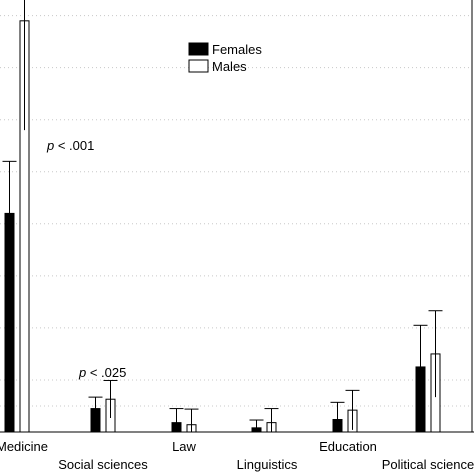 Image resolution: width=474 pixels, height=474 pixels. I want to click on legend-swatch-females, so click(198, 49).